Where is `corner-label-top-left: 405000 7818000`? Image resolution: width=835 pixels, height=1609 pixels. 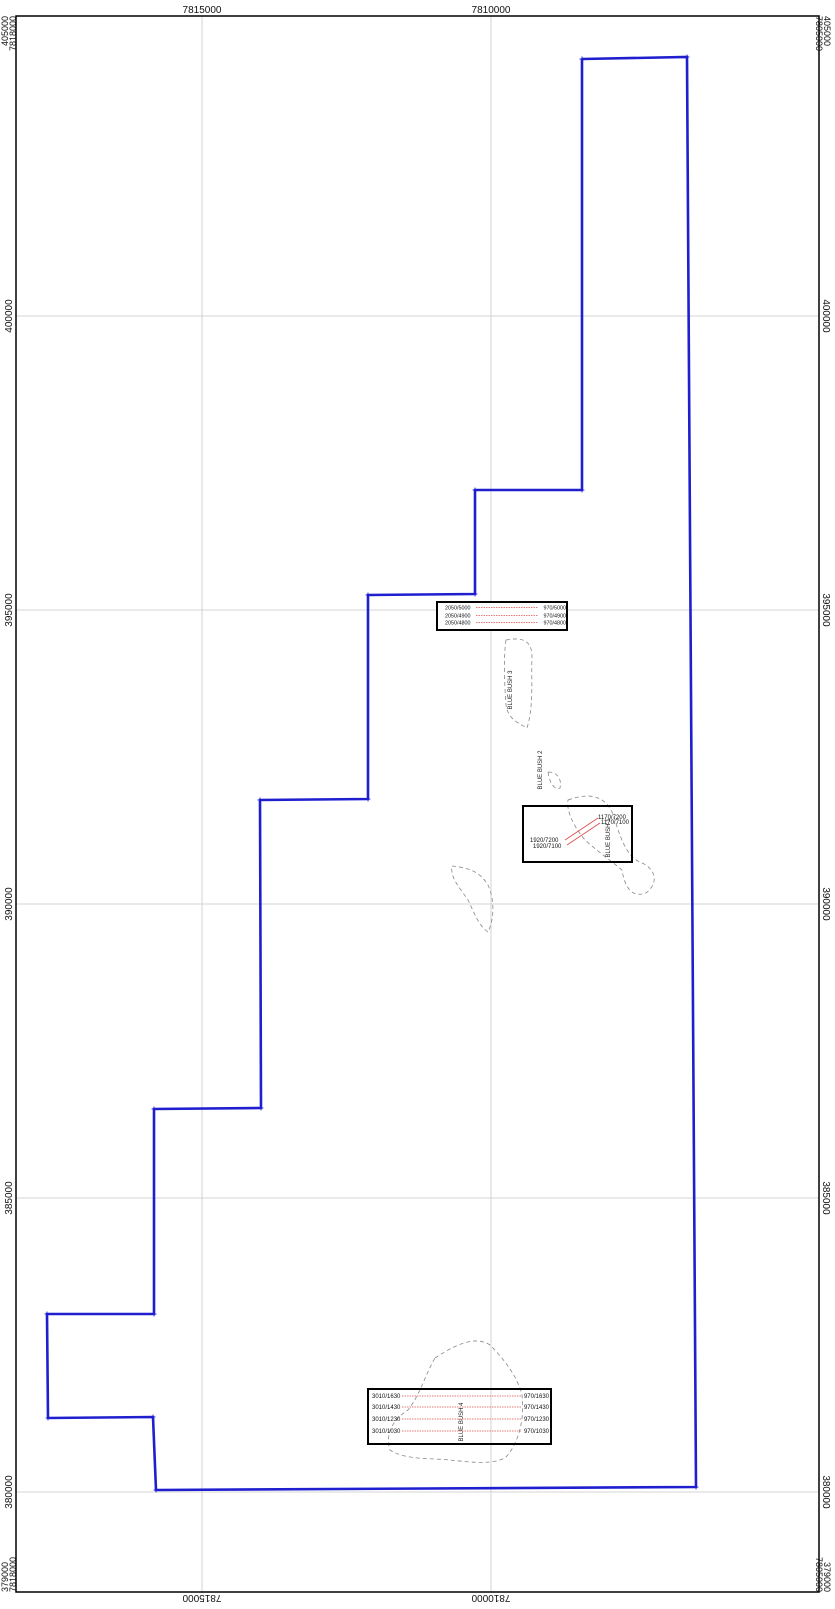 corner-label-top-left: 405000 7818000 is located at coordinates (9, 33).